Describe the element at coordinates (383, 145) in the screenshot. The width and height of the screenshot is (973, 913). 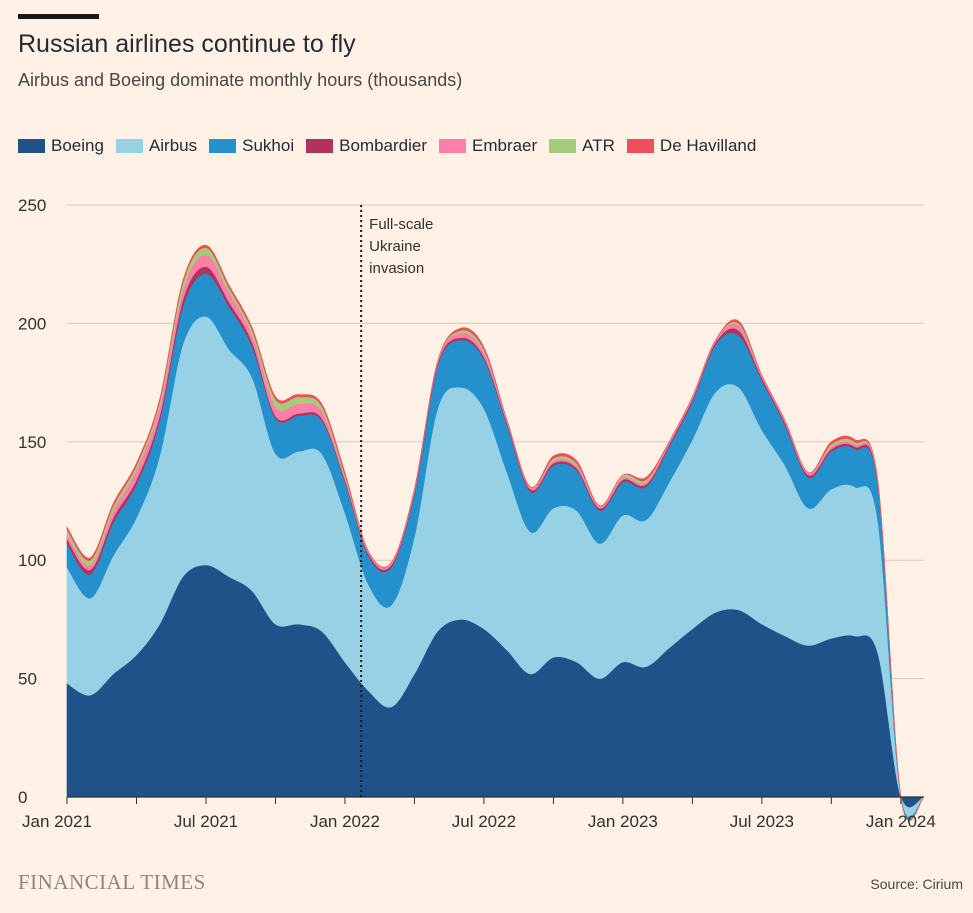
I see `legend-label: Bombardier` at that location.